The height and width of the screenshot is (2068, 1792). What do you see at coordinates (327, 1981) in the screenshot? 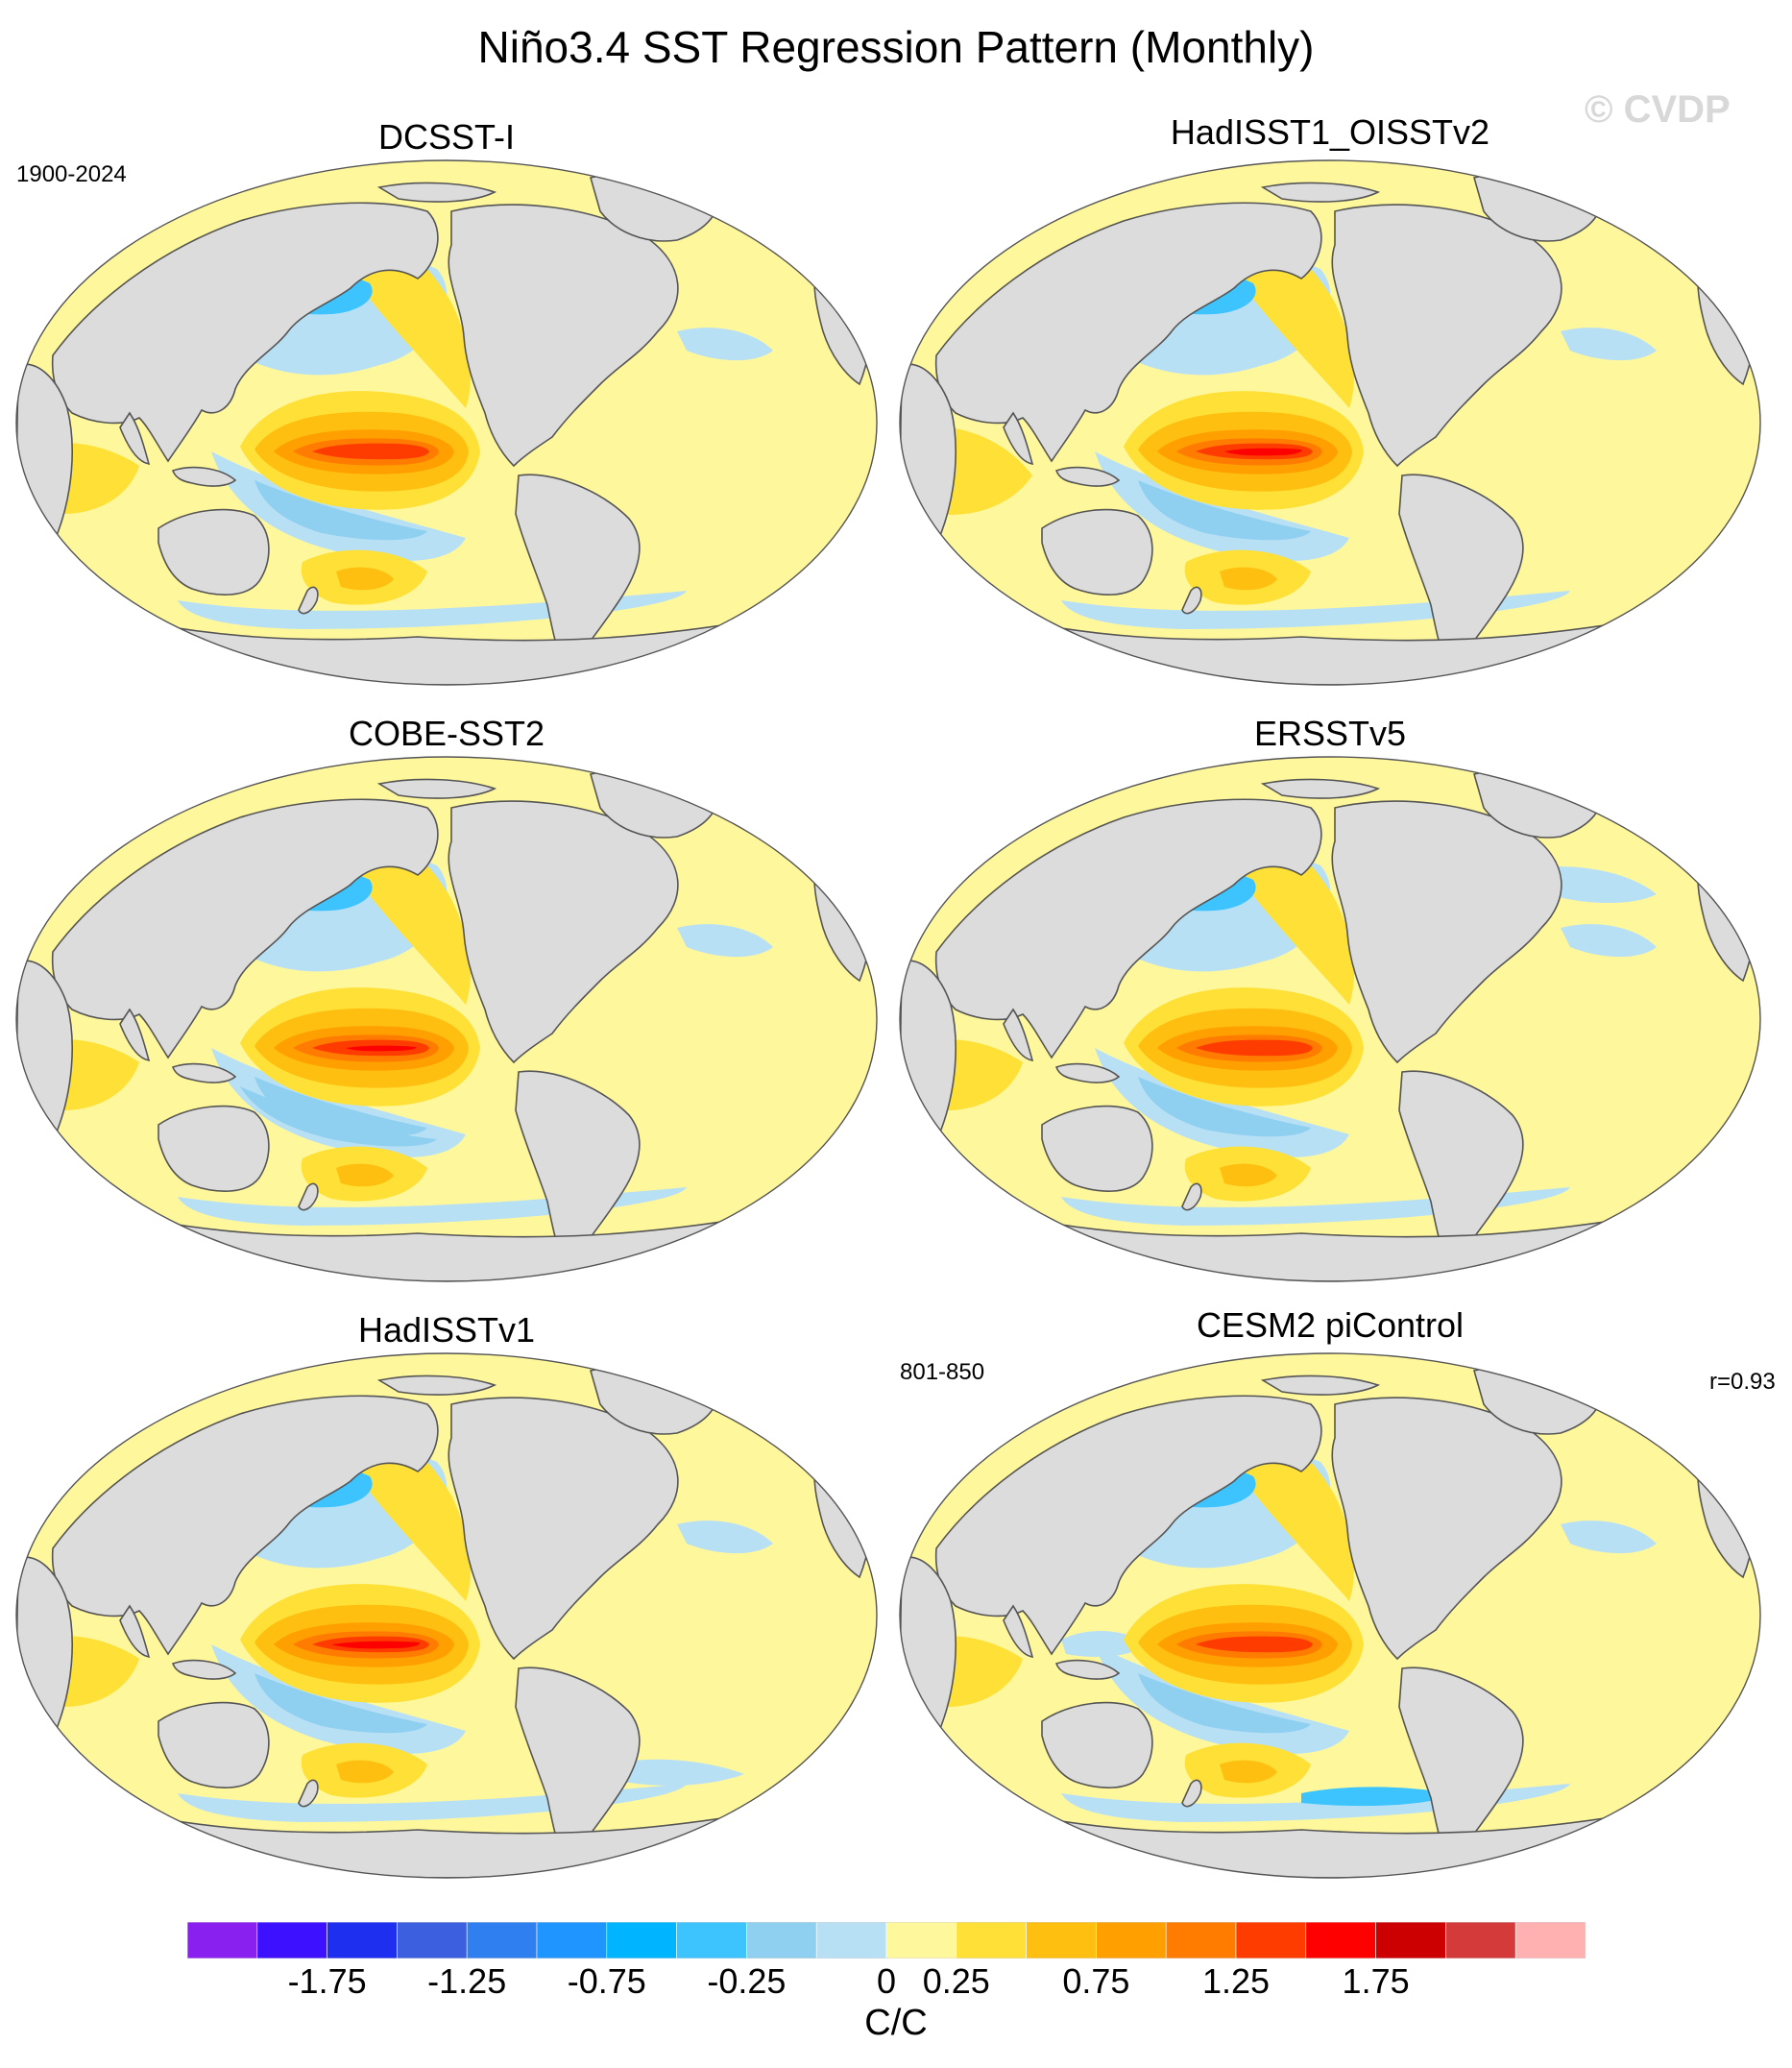
I see `colorbar-tick-label: -1.75` at bounding box center [327, 1981].